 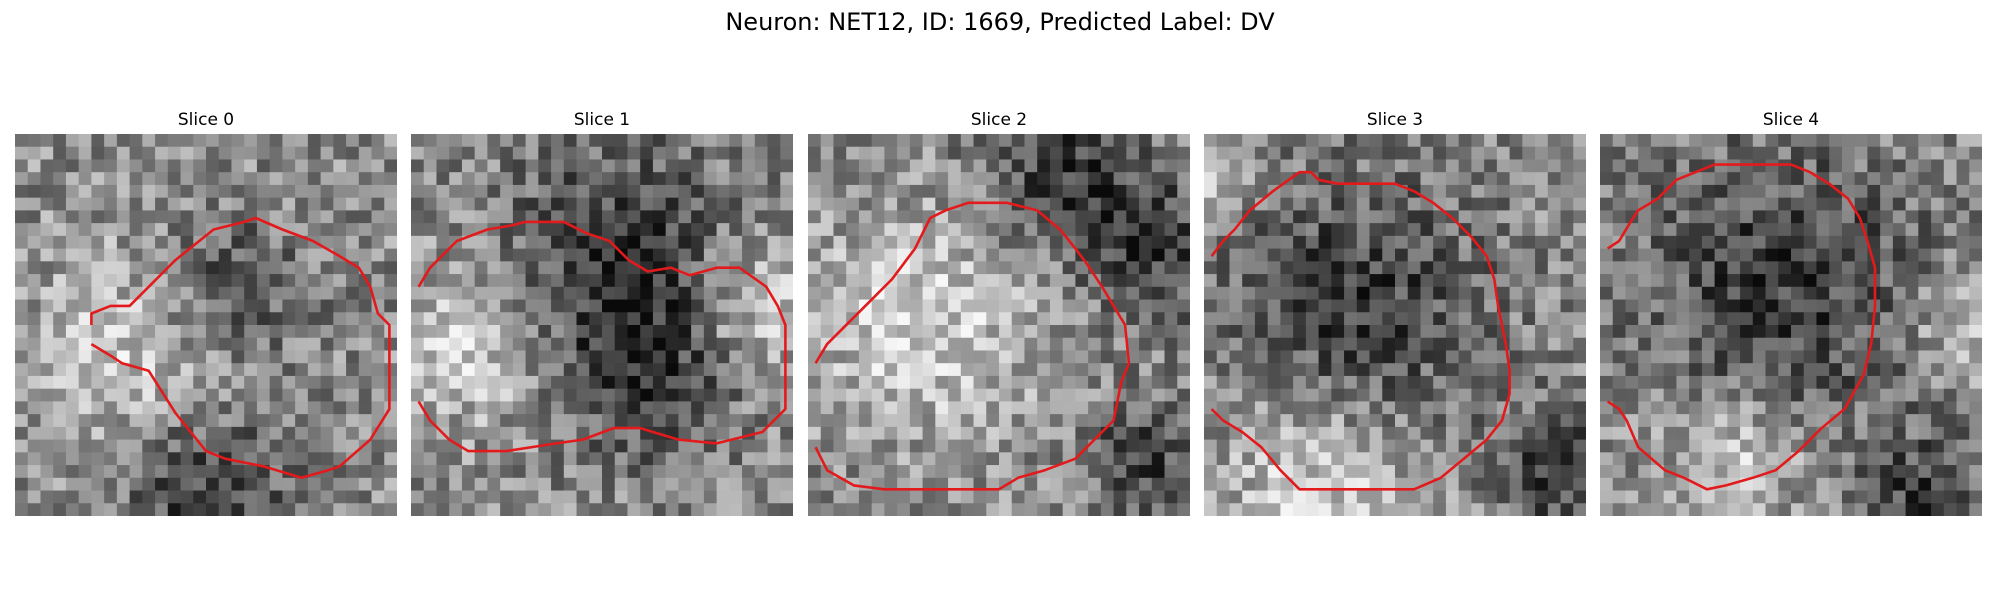 I want to click on slice-panel-3: Slice 3, so click(x=1395, y=314).